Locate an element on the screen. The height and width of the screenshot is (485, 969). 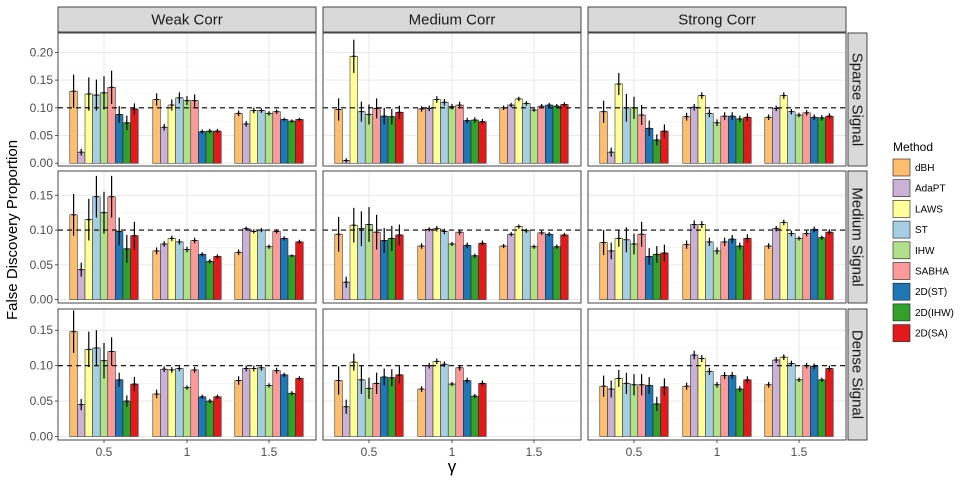
row-strip is located at coordinates (857, 374).